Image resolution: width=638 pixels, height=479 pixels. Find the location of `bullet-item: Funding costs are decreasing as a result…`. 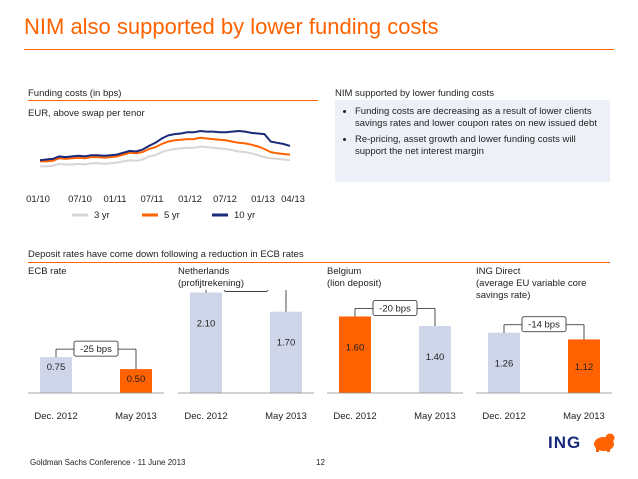

bullet-item: Funding costs are decreasing as a result… is located at coordinates (478, 117).